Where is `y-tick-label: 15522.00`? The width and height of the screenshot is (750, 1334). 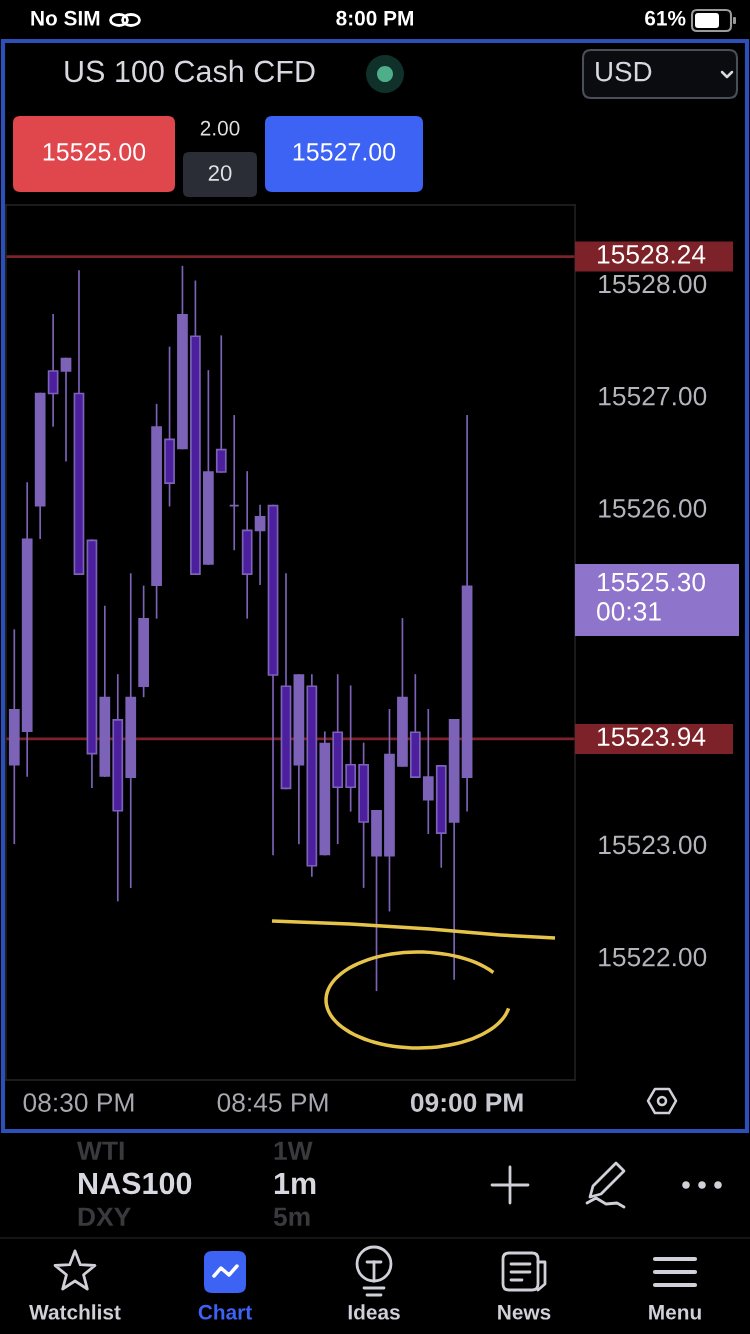
y-tick-label: 15522.00 is located at coordinates (653, 957).